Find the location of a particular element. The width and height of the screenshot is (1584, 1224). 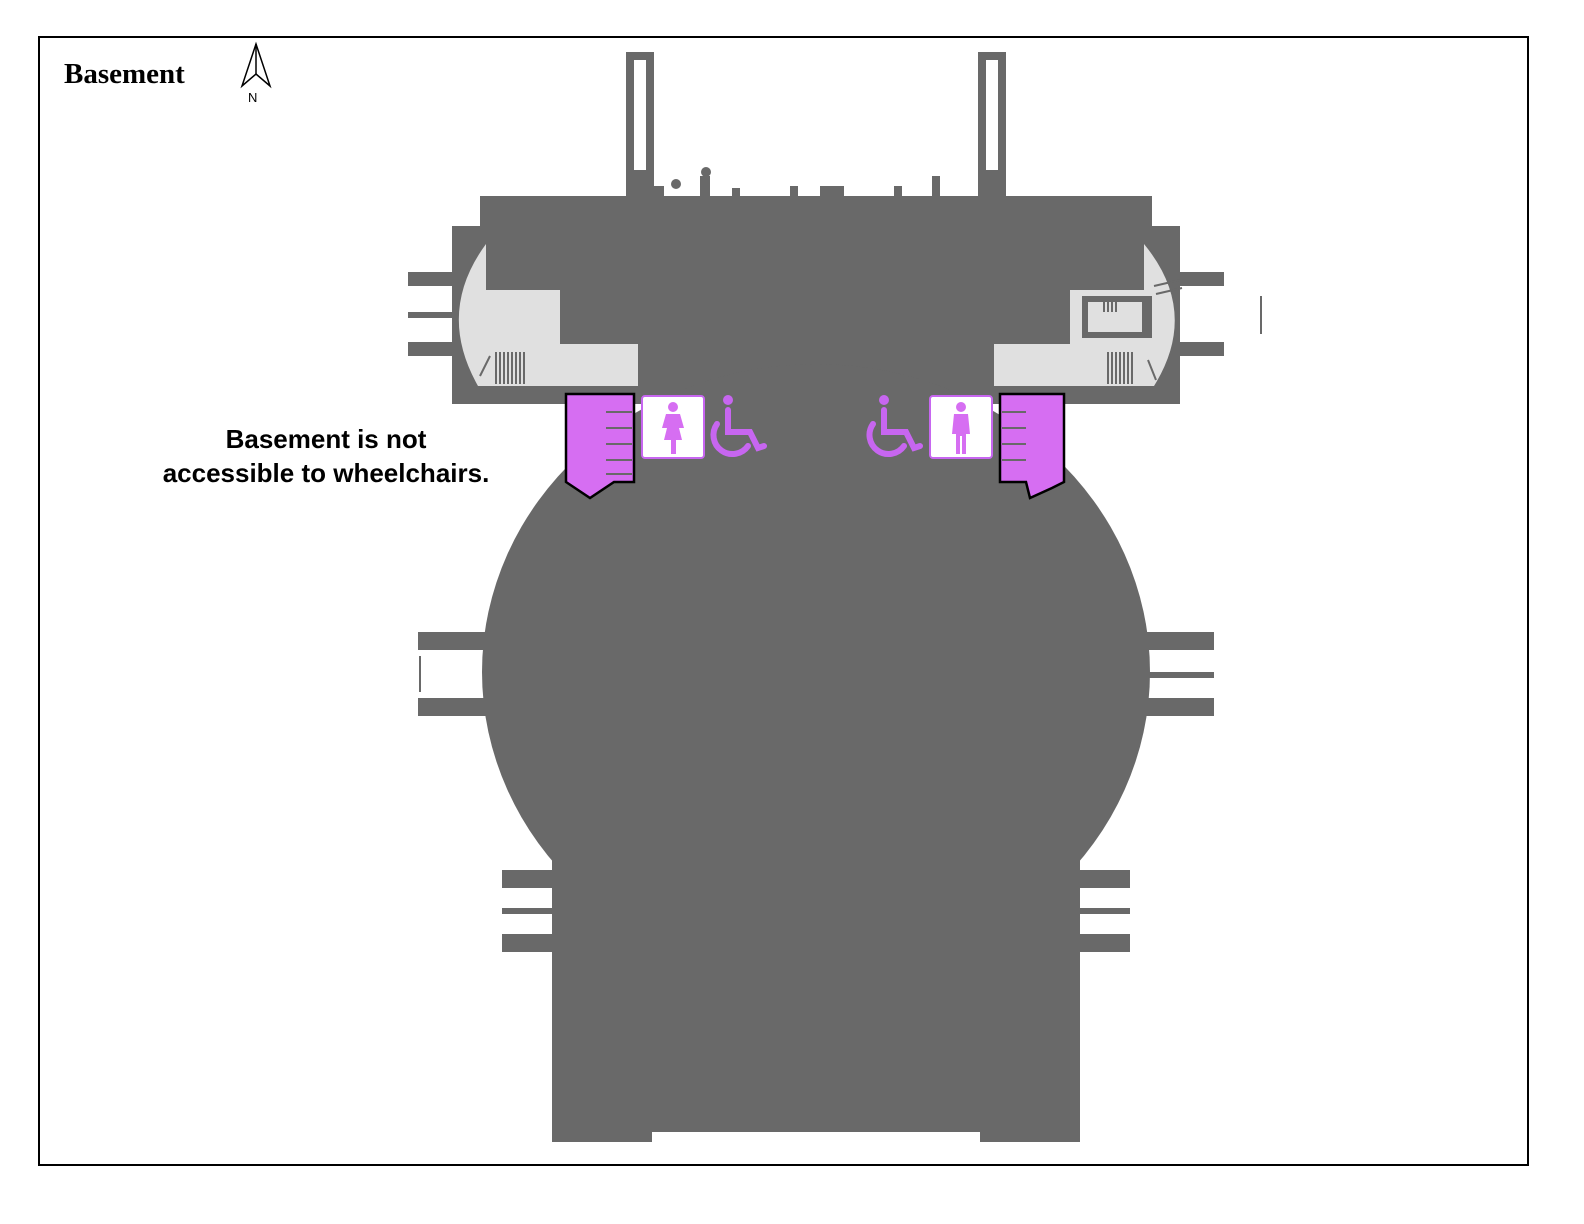

men-restroom-icon is located at coordinates (961, 427).